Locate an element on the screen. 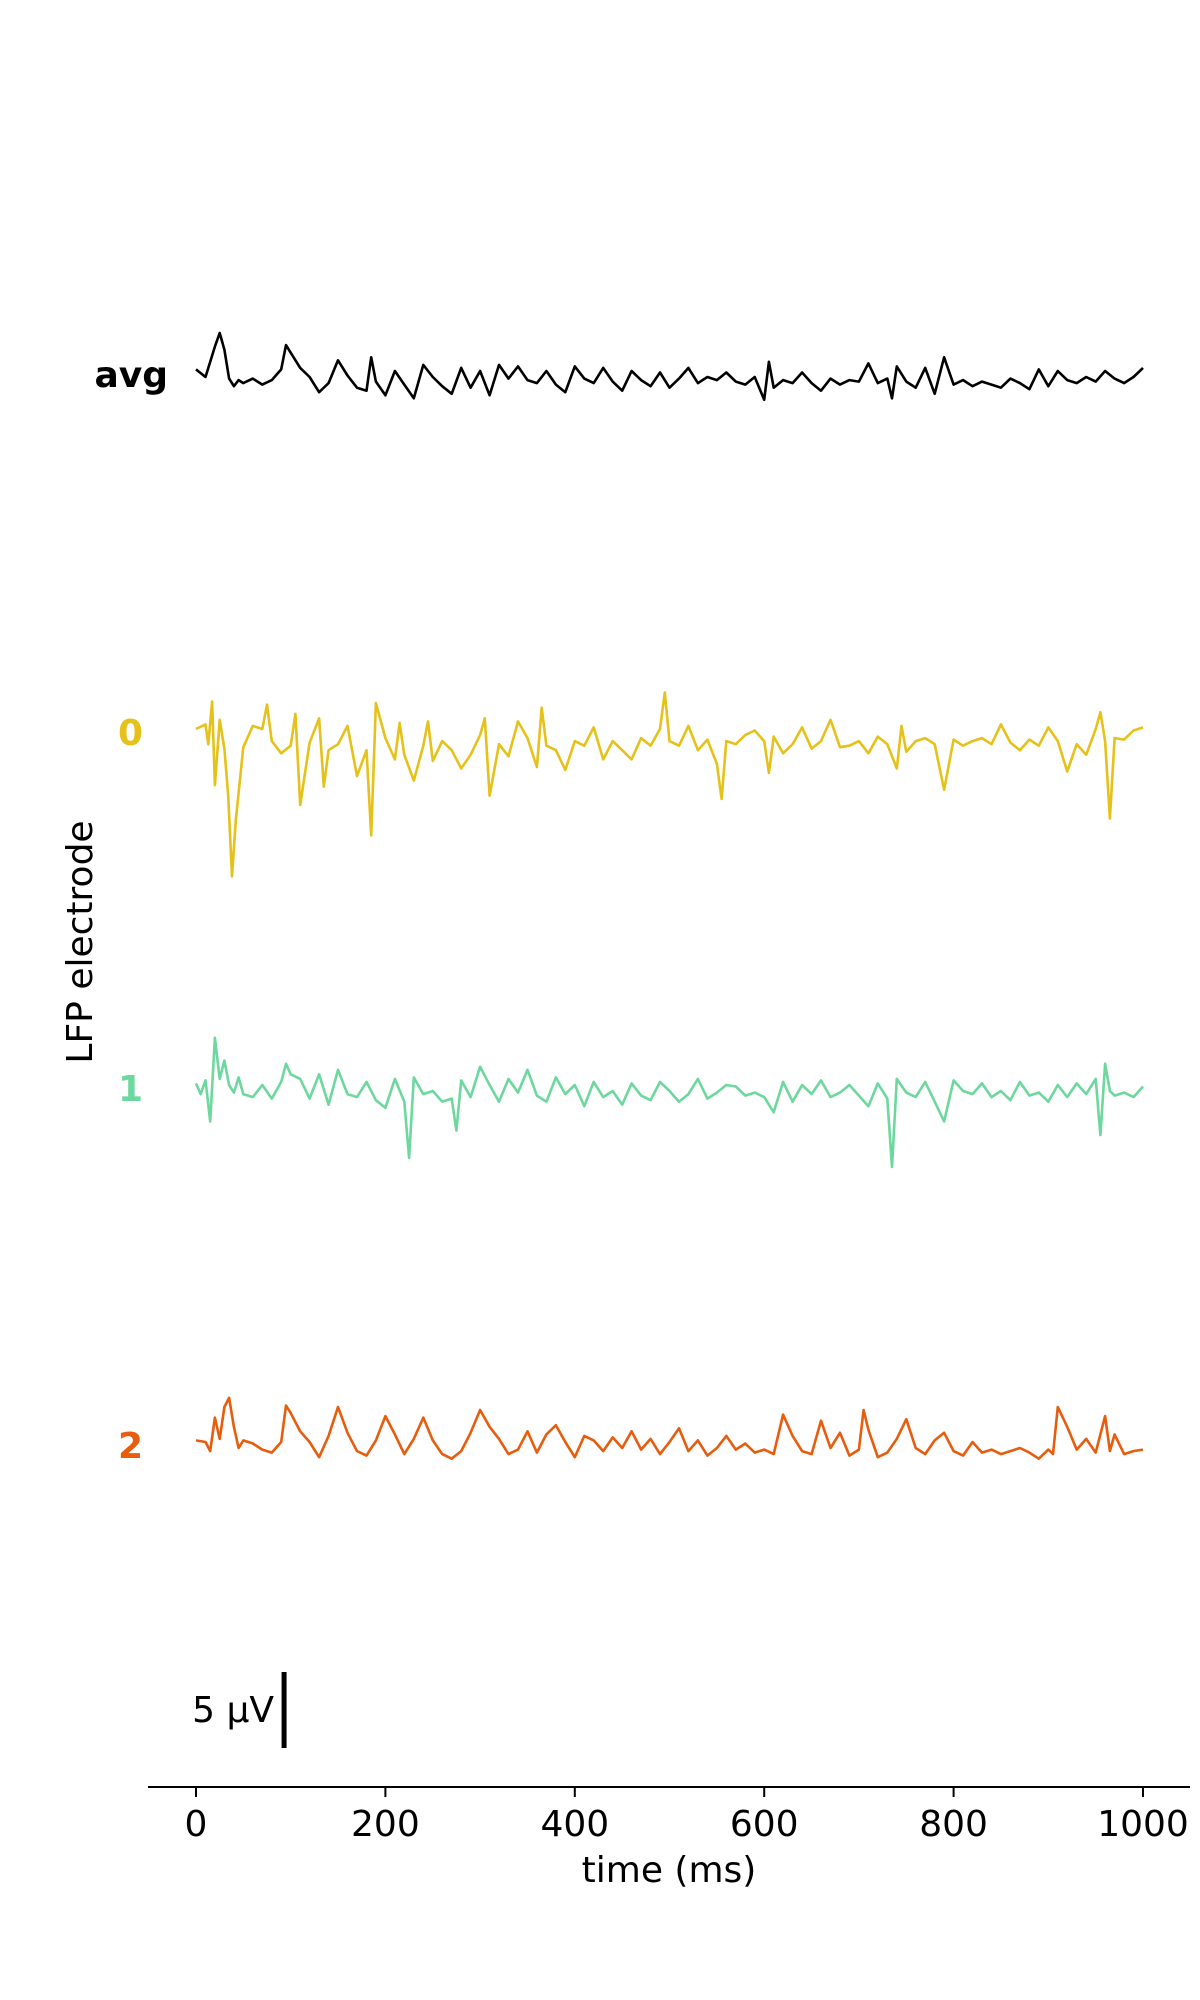 This screenshot has width=1200, height=2000. x-ticks-group: 0 200 400 600 800 1000 is located at coordinates (687, 1816).